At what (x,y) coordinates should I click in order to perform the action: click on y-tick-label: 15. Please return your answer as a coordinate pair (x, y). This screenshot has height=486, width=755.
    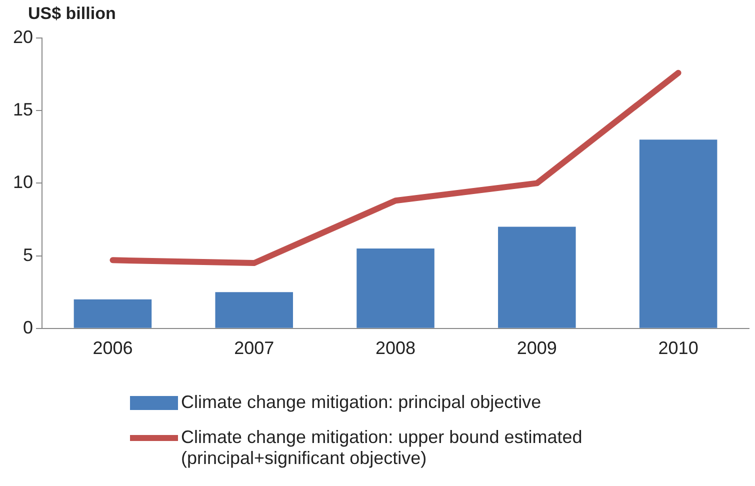
    Looking at the image, I should click on (23, 110).